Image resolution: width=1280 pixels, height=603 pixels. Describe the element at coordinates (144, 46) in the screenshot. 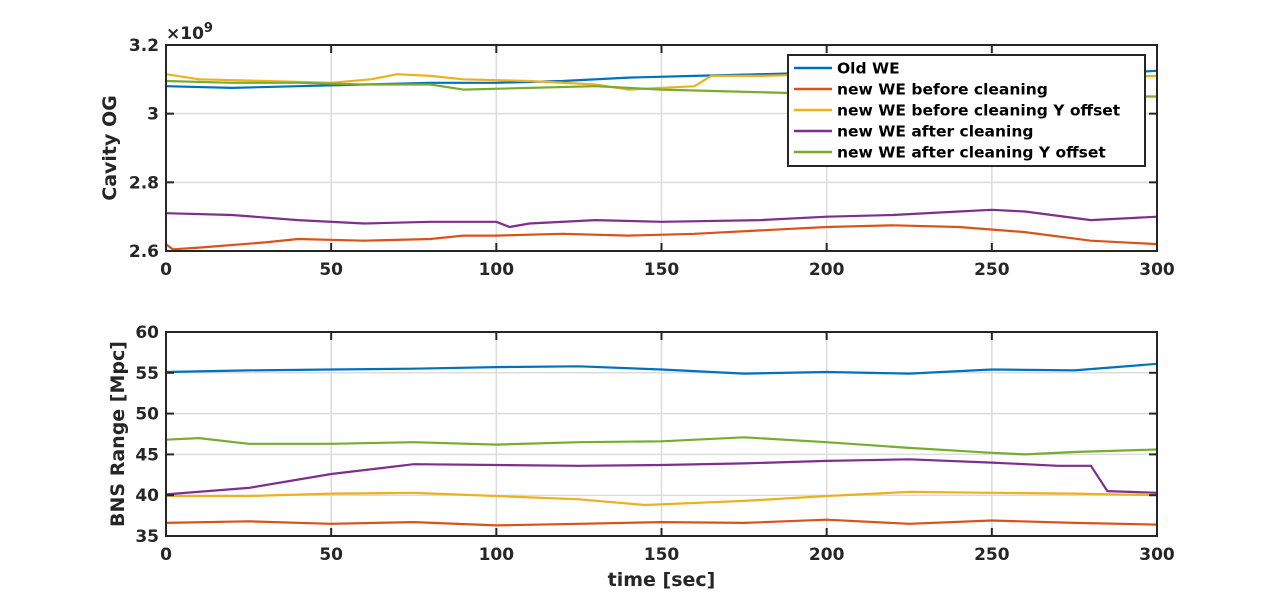

I see `y-tick-label: 3.2` at that location.